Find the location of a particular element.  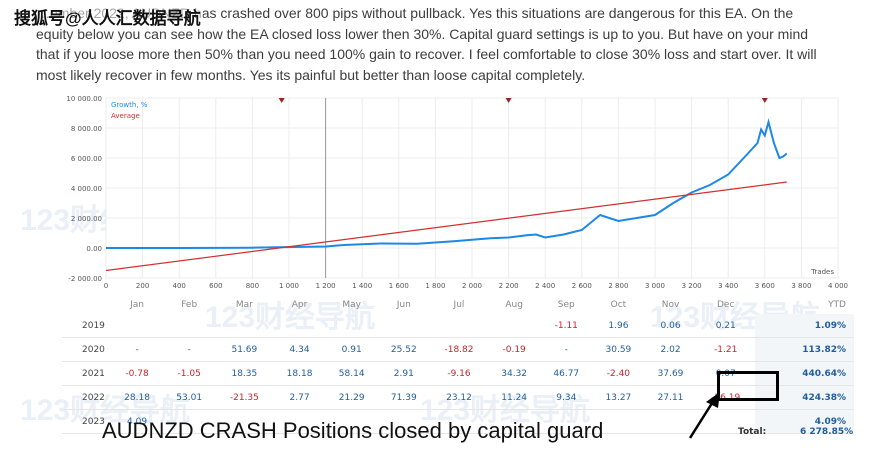

x-tick-label: 1 600 is located at coordinates (399, 286).